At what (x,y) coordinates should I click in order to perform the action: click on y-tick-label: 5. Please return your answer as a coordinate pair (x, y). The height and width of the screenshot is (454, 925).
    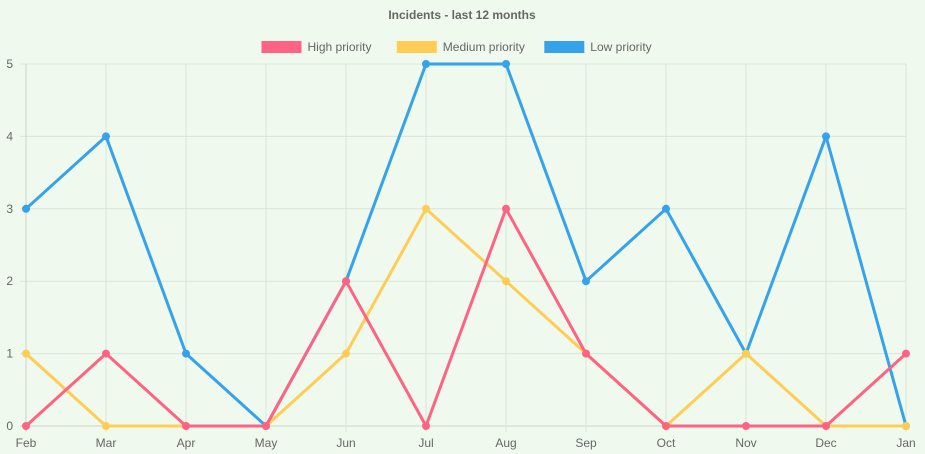
    Looking at the image, I should click on (9, 64).